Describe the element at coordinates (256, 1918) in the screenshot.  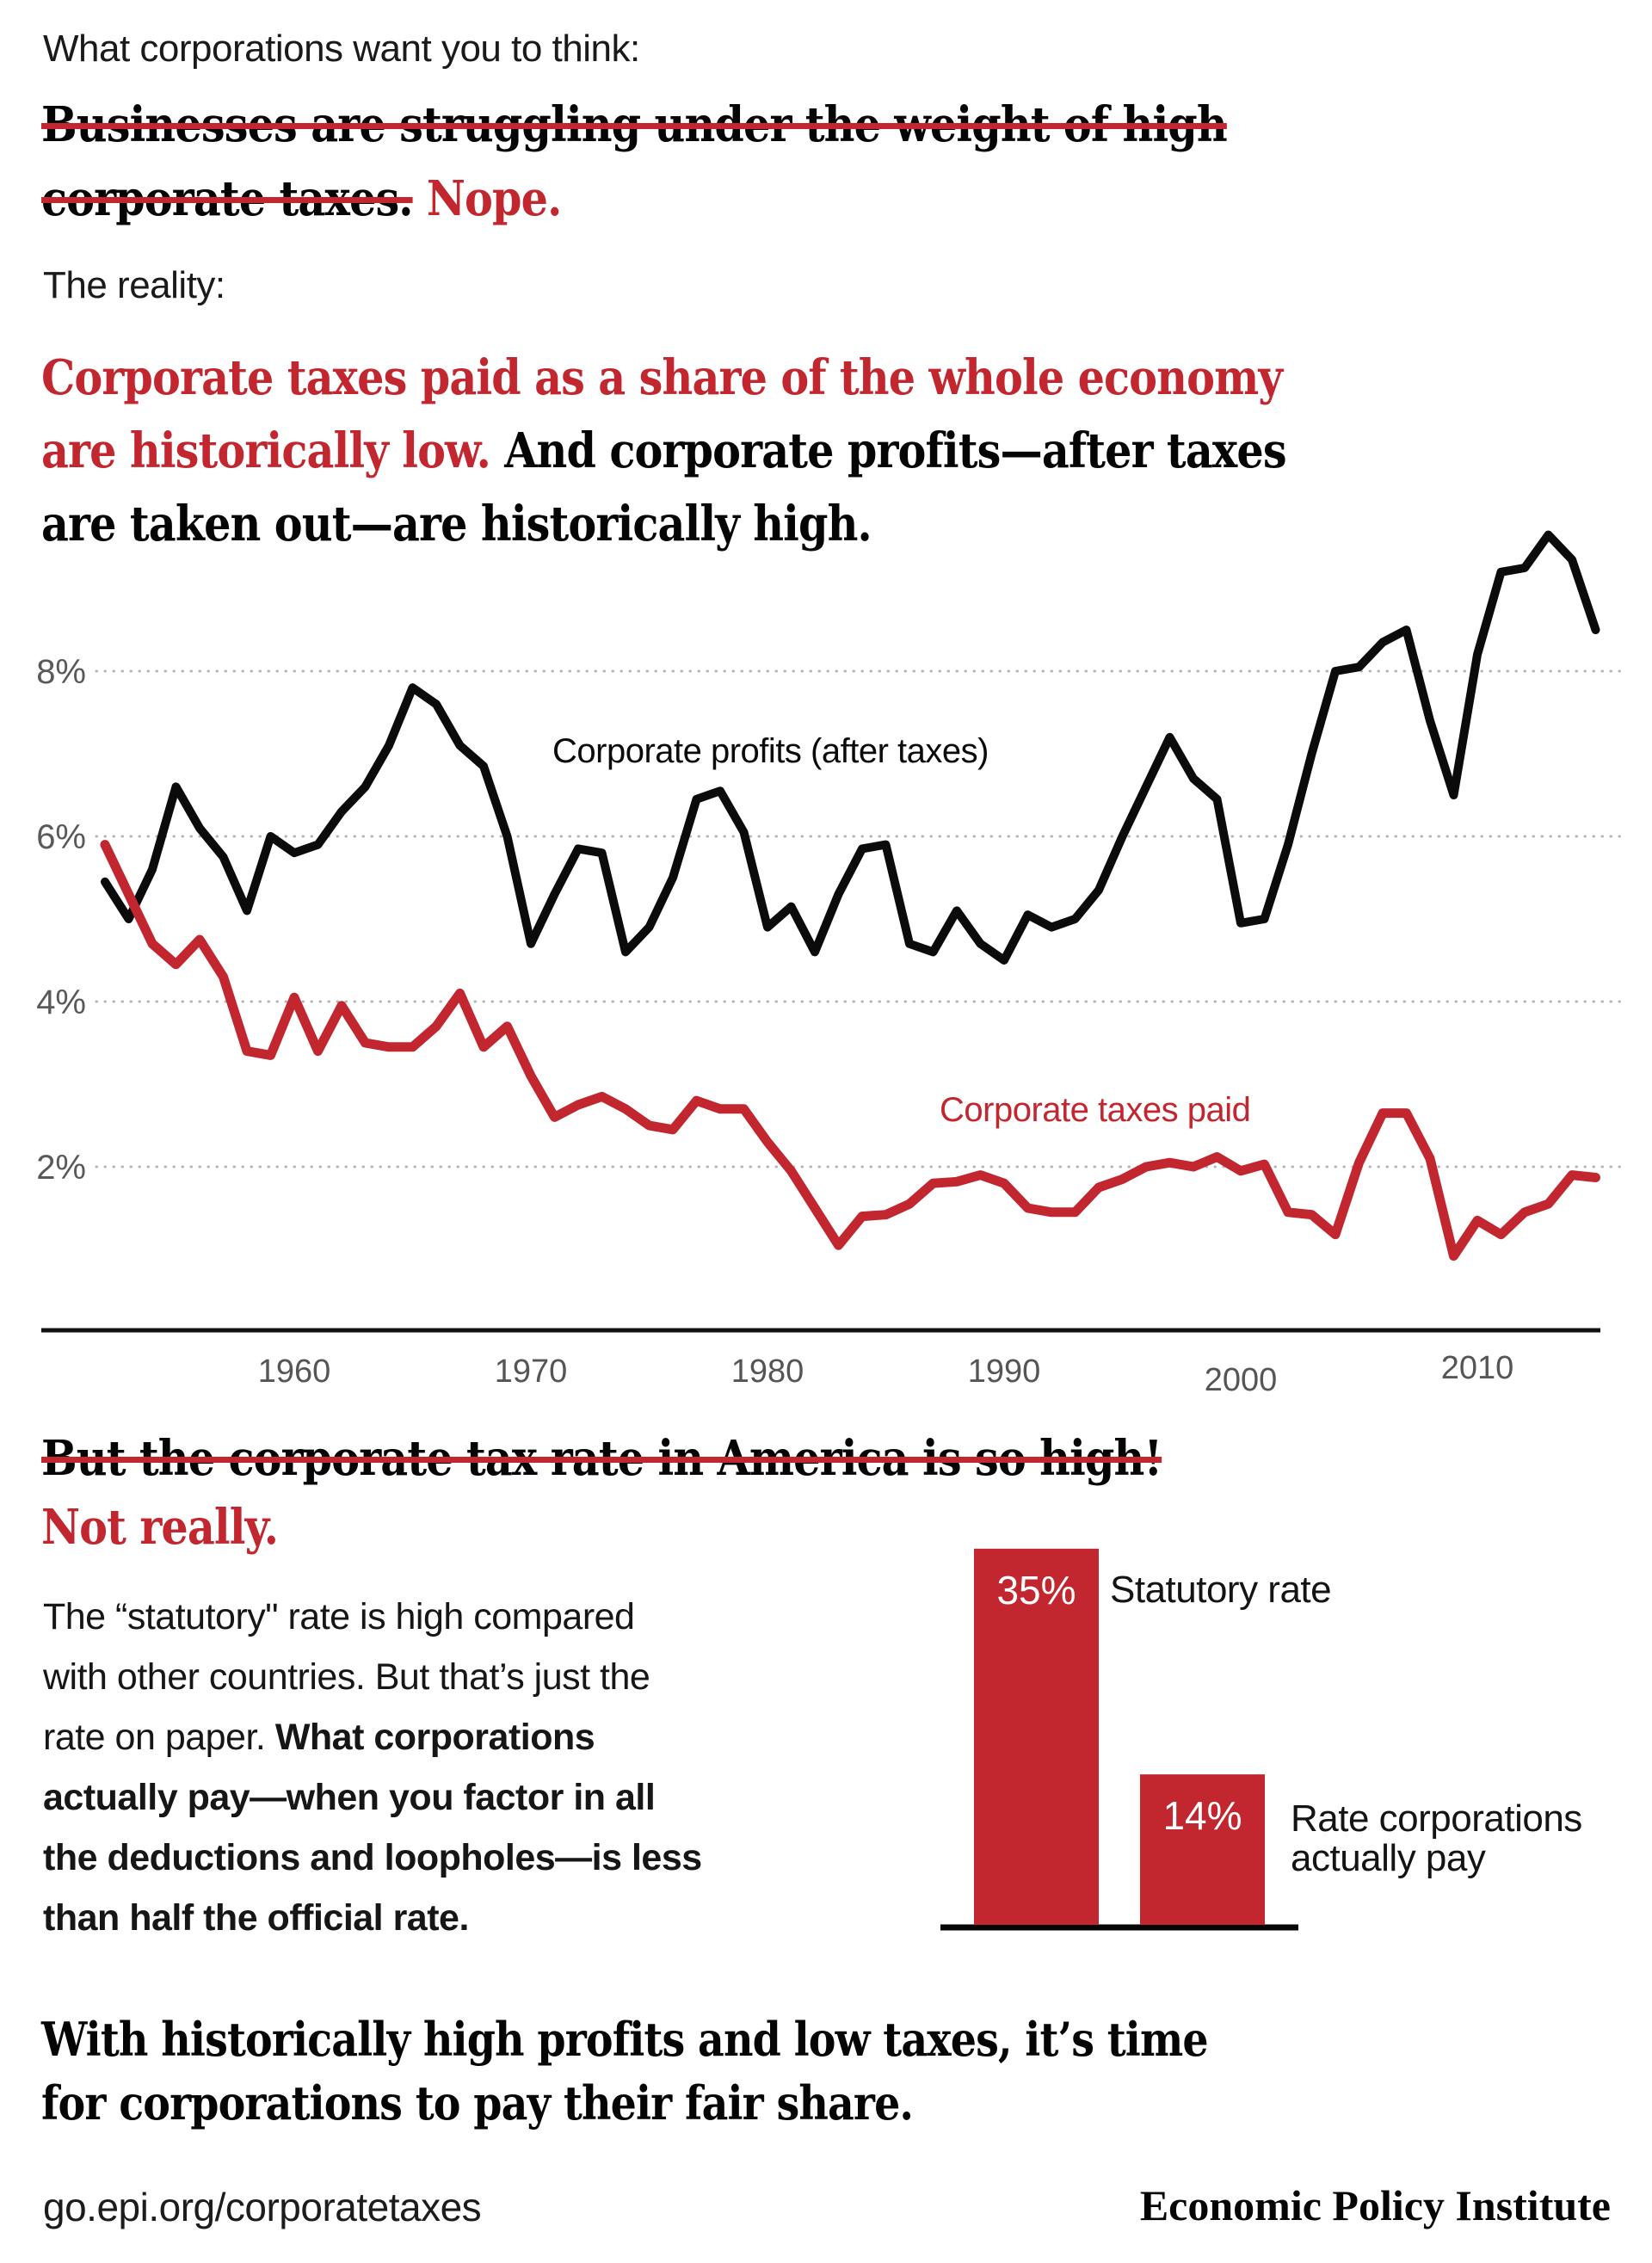
I see `bold-text: than half the official rate.` at that location.